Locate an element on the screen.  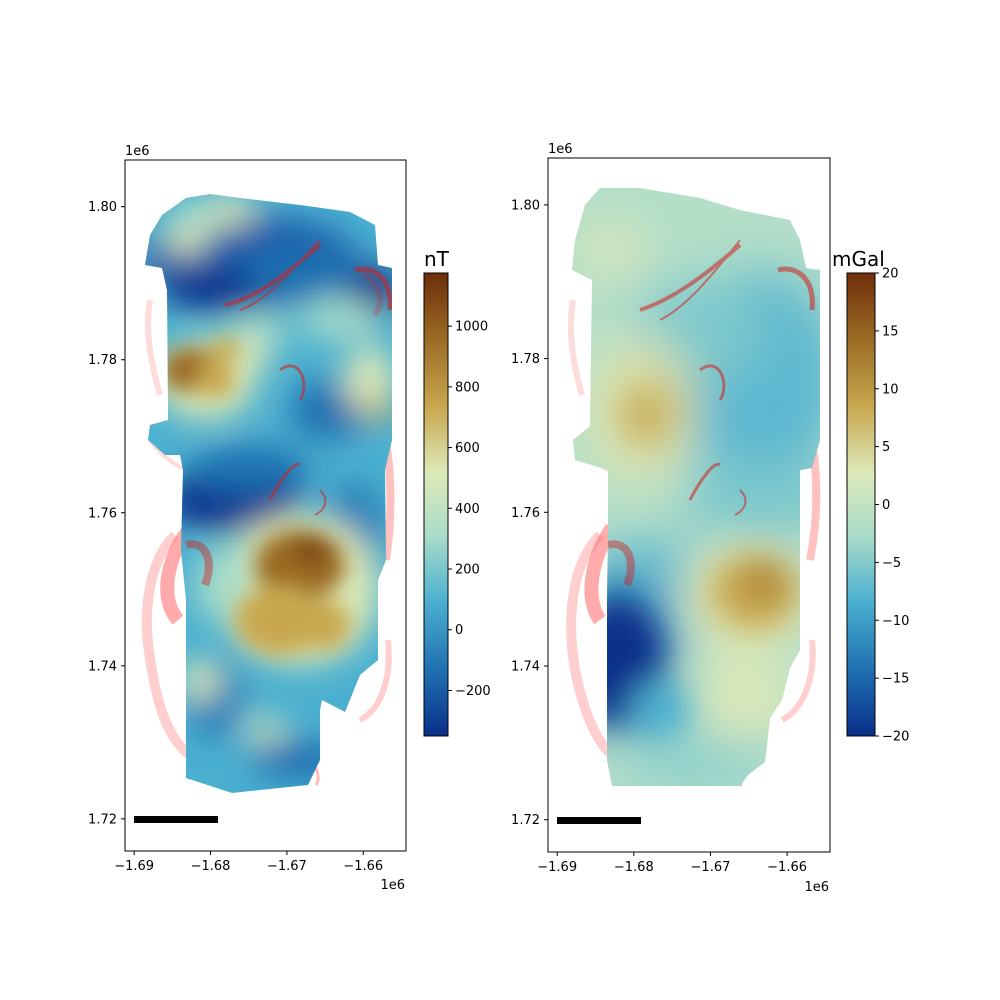
colorbar-tick-label: 20 is located at coordinates (890, 274).